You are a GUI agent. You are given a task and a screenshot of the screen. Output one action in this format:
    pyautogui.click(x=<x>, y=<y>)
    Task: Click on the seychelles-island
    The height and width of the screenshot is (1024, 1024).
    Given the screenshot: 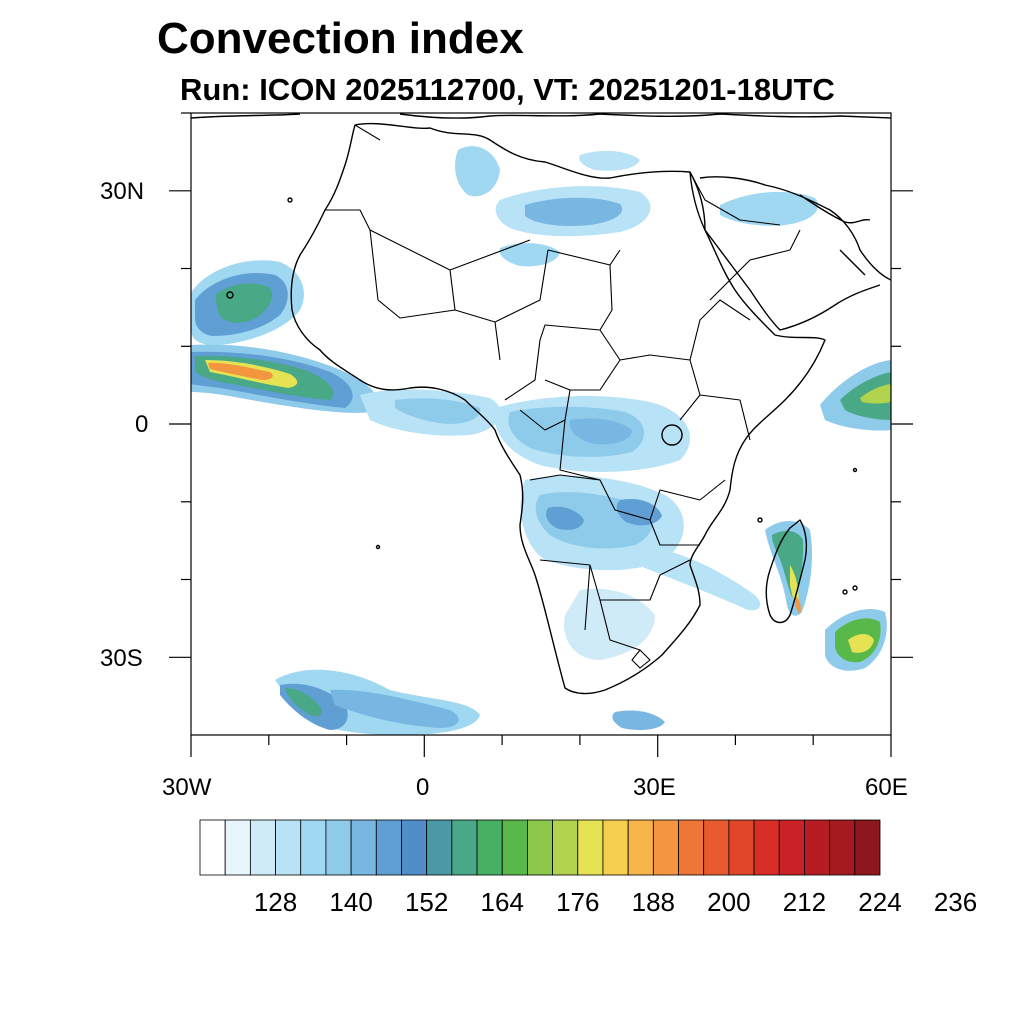 What is the action you would take?
    pyautogui.click(x=855, y=470)
    